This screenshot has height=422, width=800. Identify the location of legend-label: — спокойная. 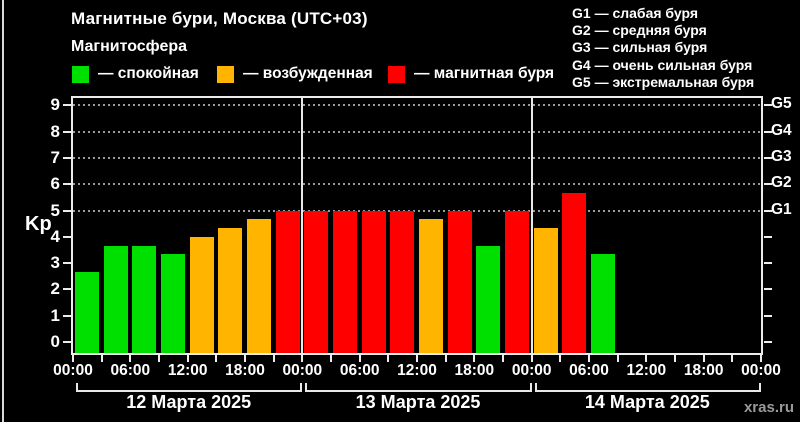
(148, 73).